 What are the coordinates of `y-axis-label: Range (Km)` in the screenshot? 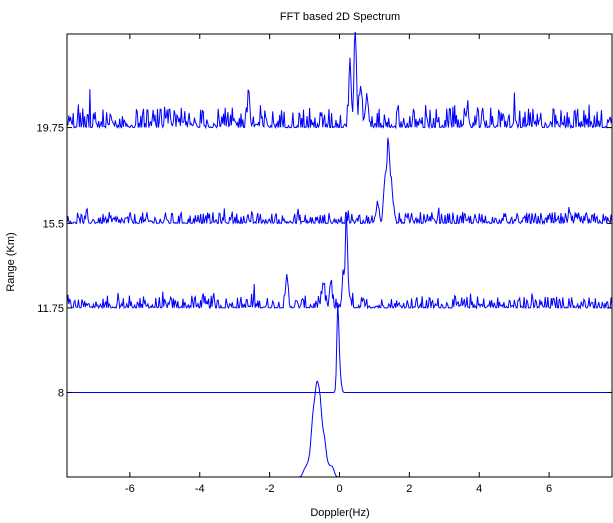 It's located at (11, 261).